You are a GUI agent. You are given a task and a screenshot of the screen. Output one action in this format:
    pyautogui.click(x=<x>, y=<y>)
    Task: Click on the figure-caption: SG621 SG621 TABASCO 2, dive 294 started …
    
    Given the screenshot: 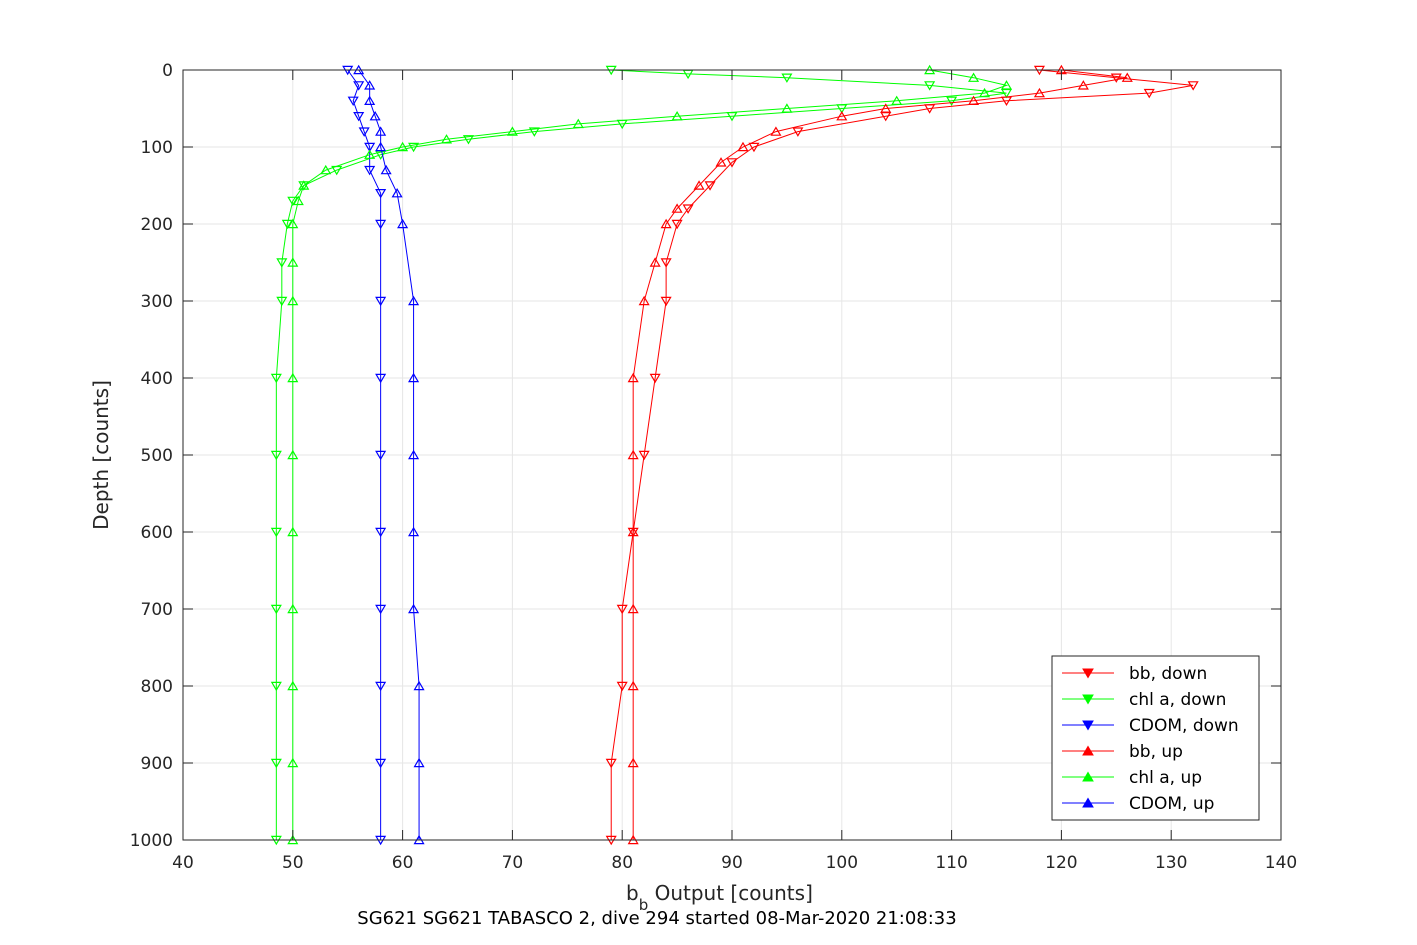 What is the action you would take?
    pyautogui.click(x=656, y=918)
    